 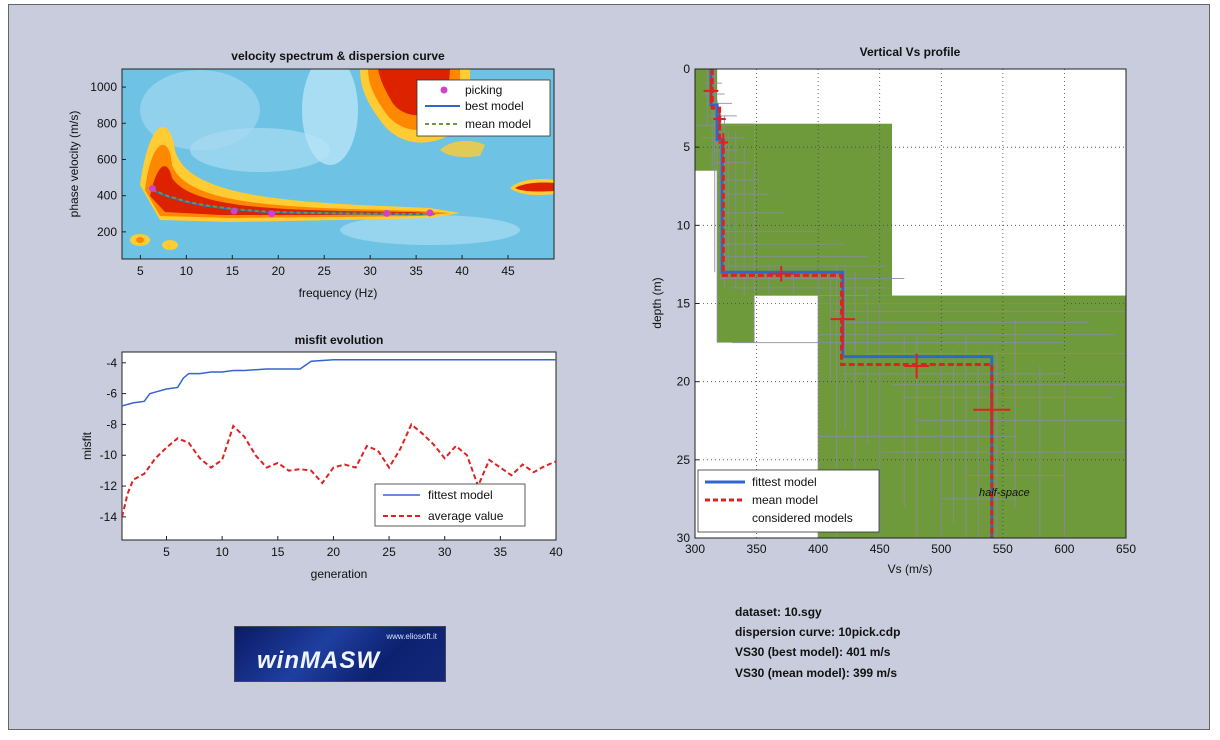 I want to click on vs-ytick-label: 20, so click(x=684, y=382).